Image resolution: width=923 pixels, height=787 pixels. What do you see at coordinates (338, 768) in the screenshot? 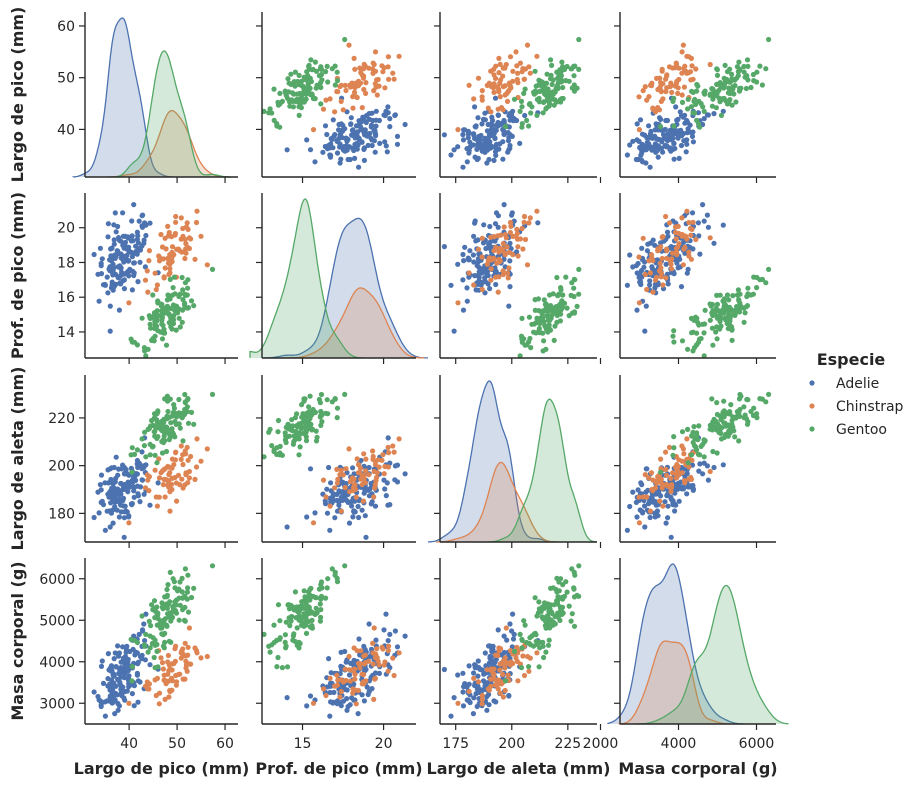
I see `x-axis-label: Prof. de pico (mm)` at bounding box center [338, 768].